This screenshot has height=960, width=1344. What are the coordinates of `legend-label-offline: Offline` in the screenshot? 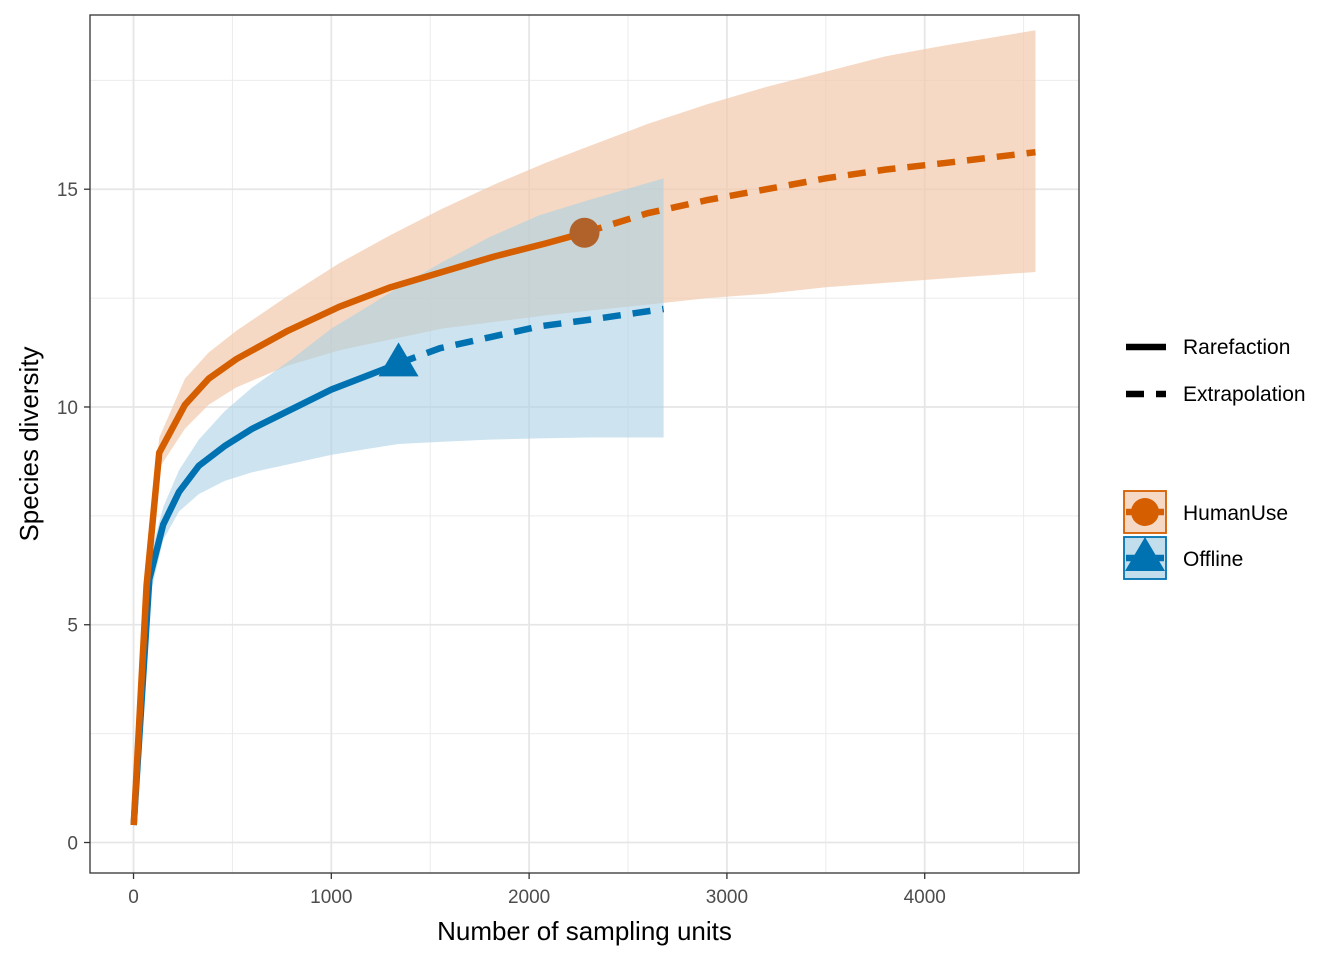 It's located at (1213, 559).